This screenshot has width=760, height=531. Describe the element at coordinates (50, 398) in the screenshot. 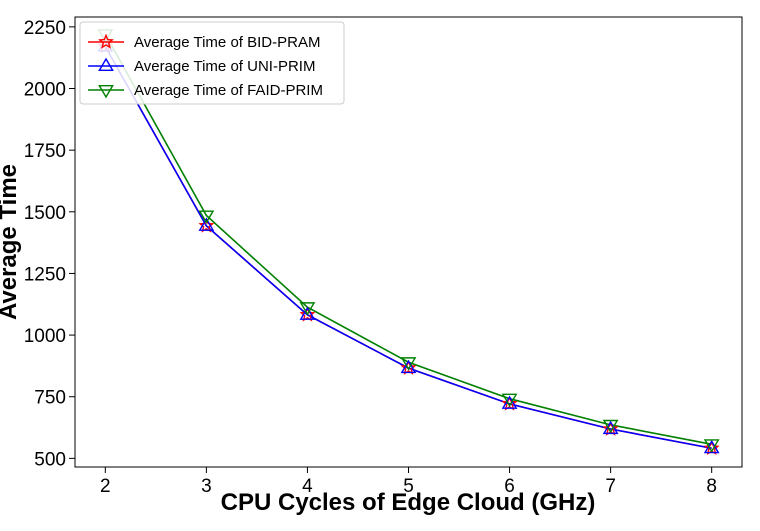

I see `y-tick-label: 750` at that location.